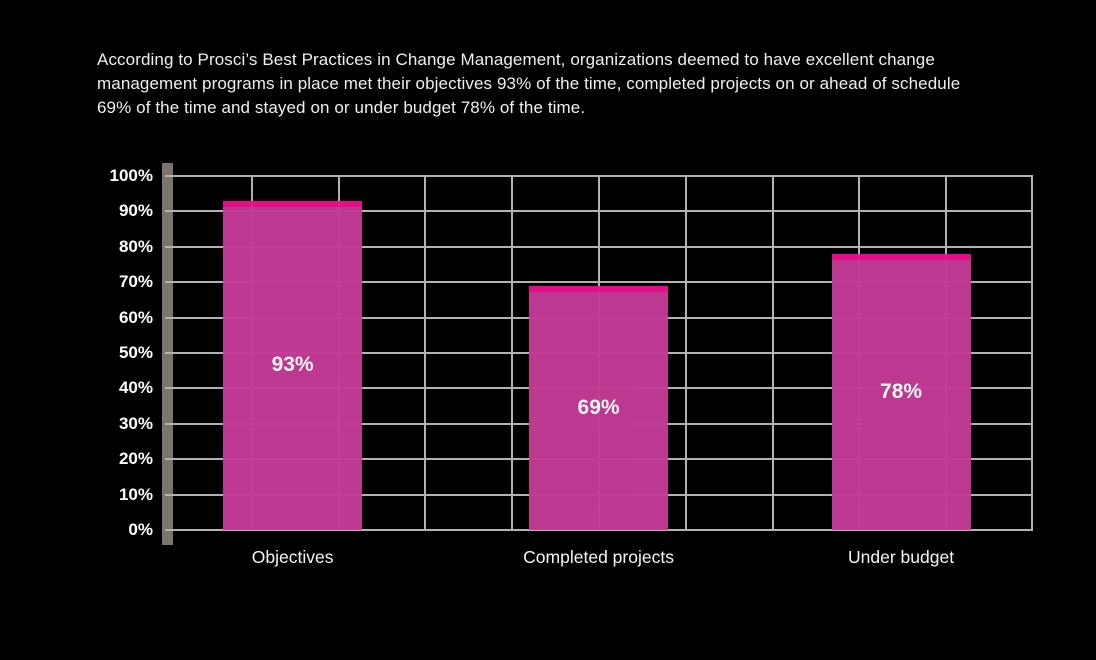  I want to click on bar-value-label: 69%, so click(598, 407).